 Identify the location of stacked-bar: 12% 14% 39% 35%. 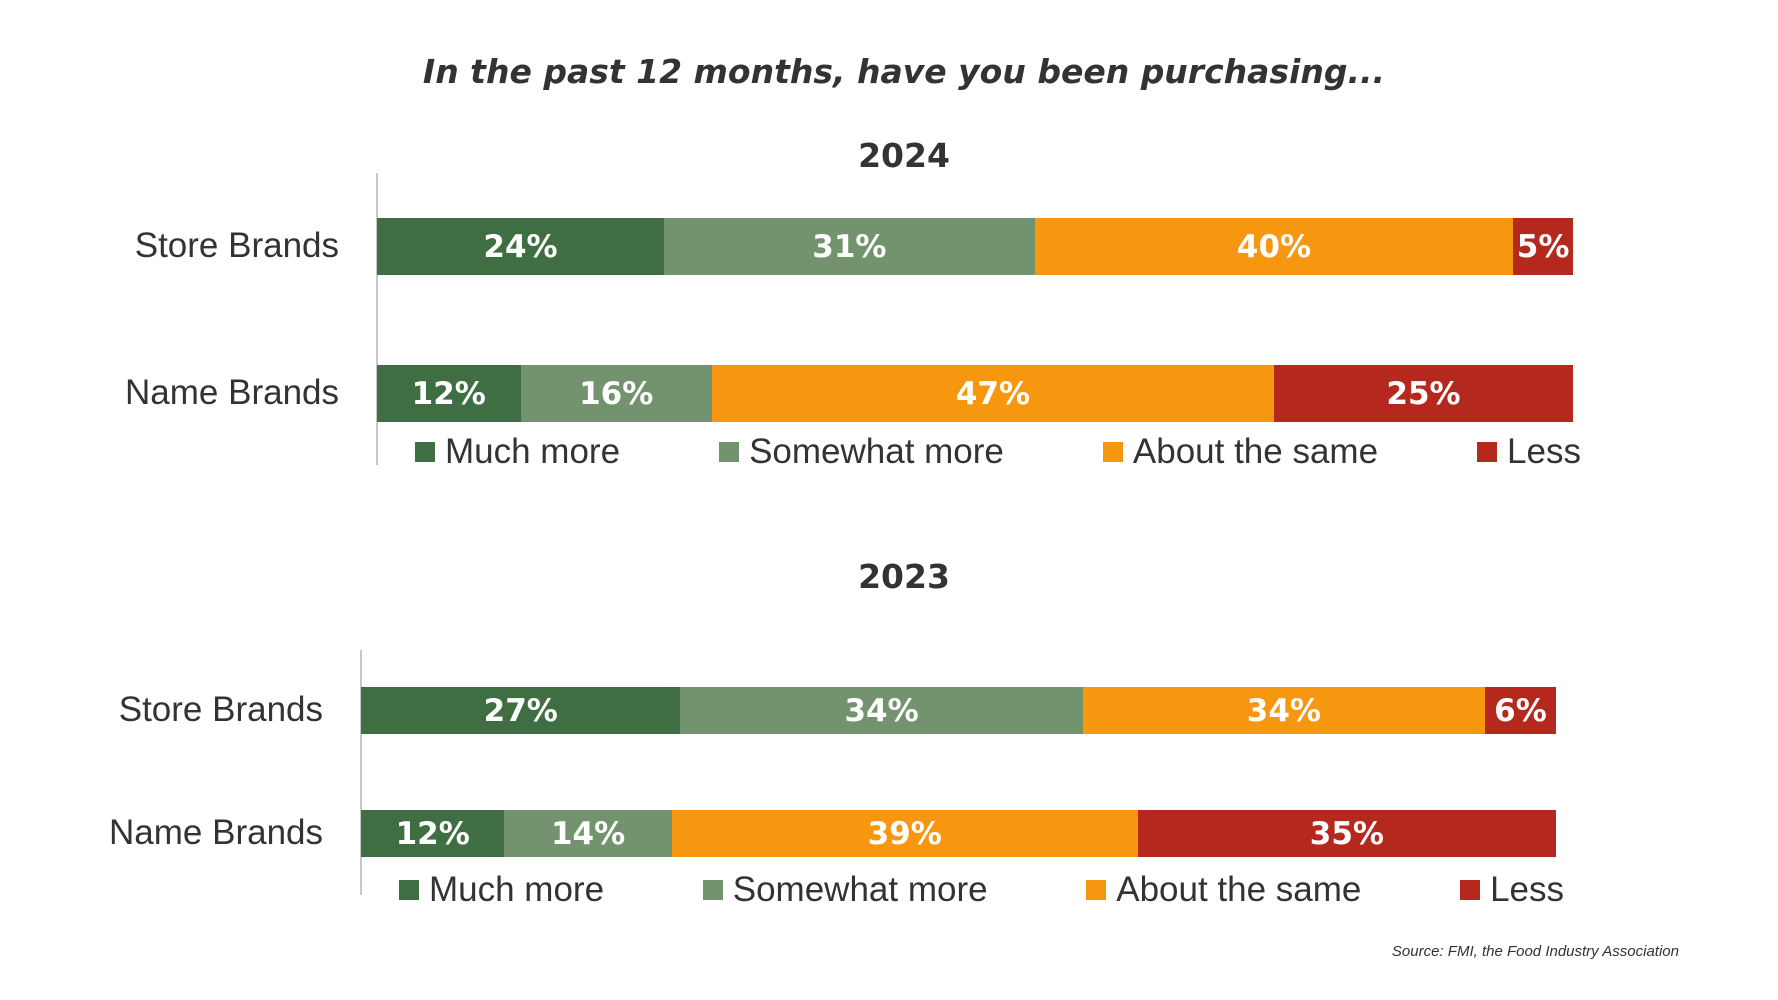
(958, 833).